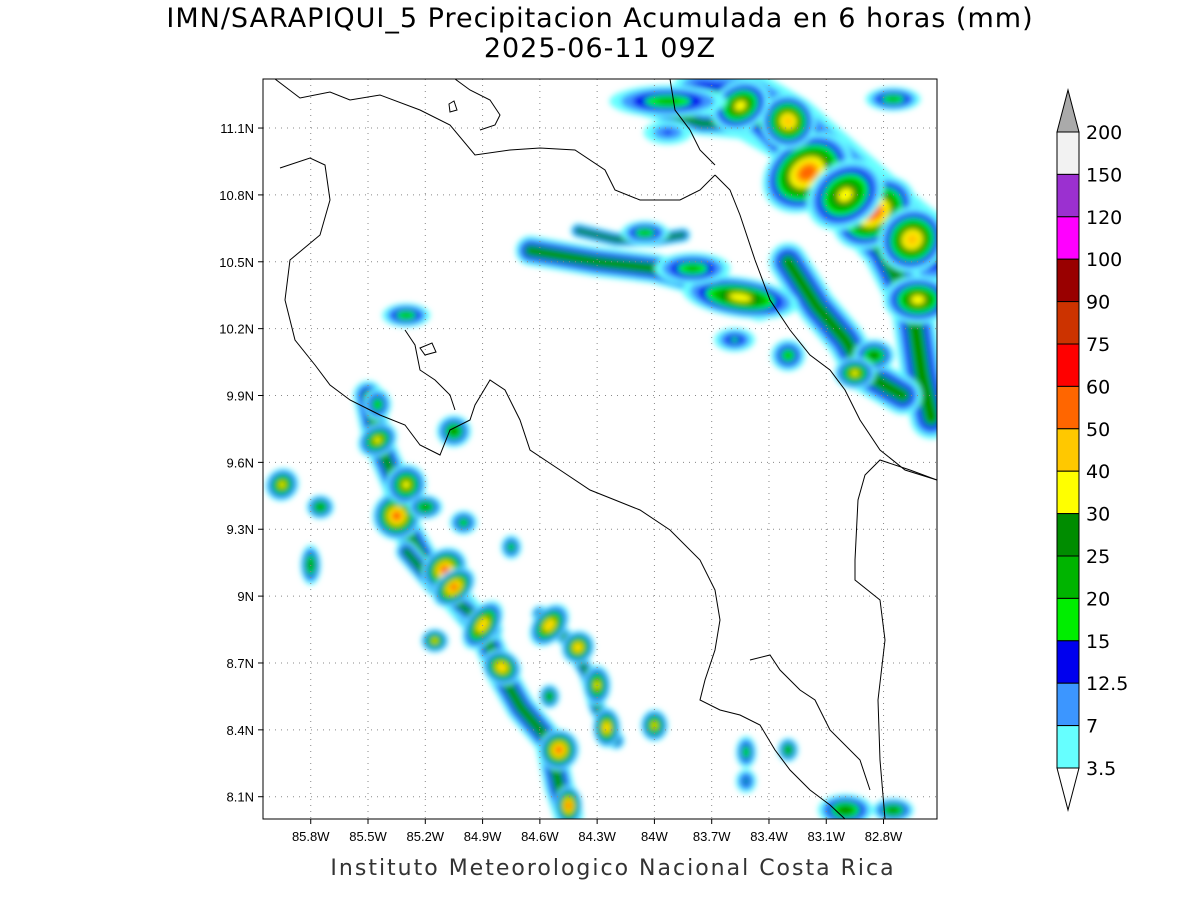  I want to click on lon-tick-label: 84W, so click(654, 836).